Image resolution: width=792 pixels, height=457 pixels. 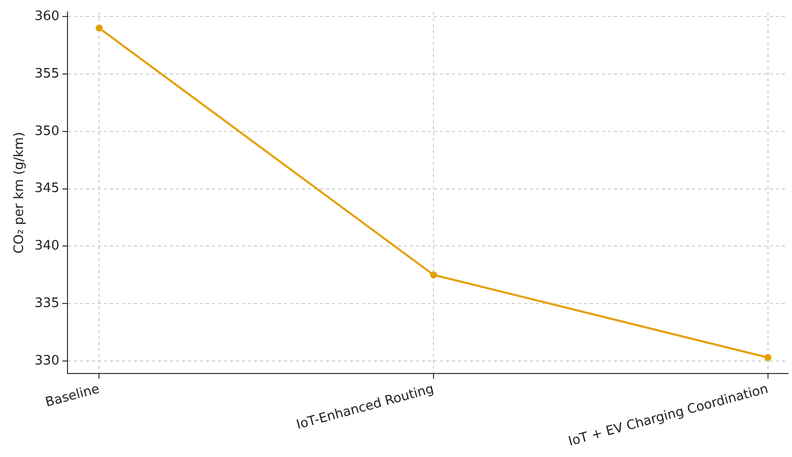 I want to click on y-tick-label: 345, so click(x=47, y=188).